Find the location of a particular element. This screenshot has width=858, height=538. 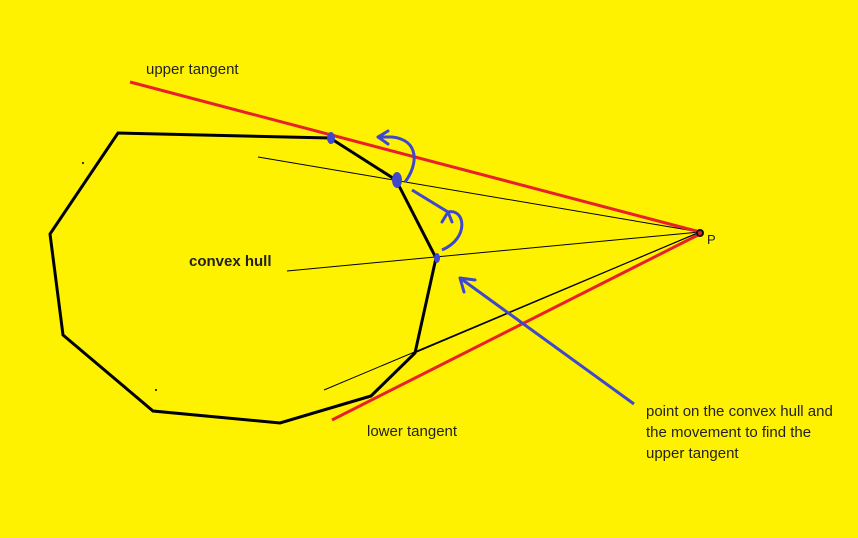

upper-tangent-label: upper tangent is located at coordinates (192, 69).